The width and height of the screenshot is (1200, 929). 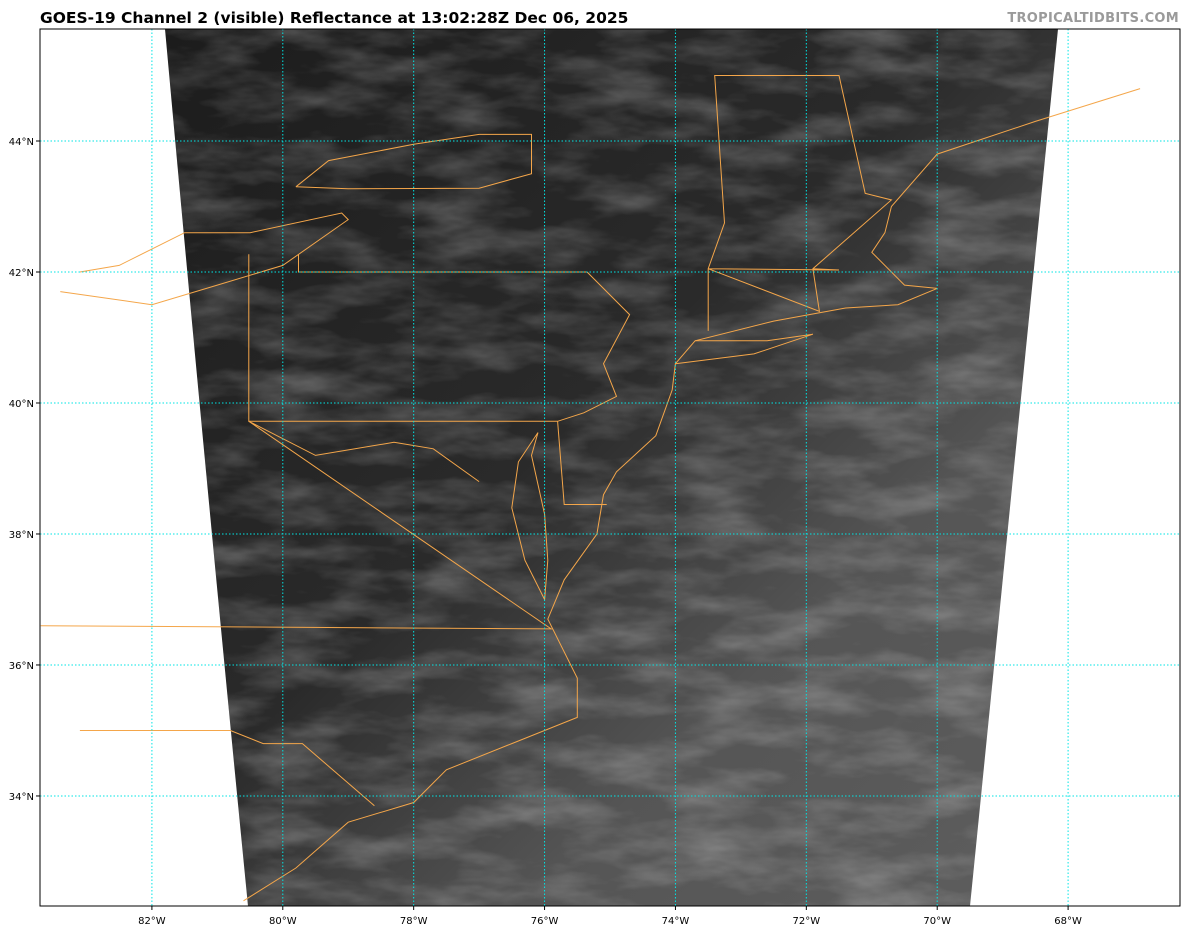 I want to click on lon-tick-label: 76°W, so click(x=545, y=921).